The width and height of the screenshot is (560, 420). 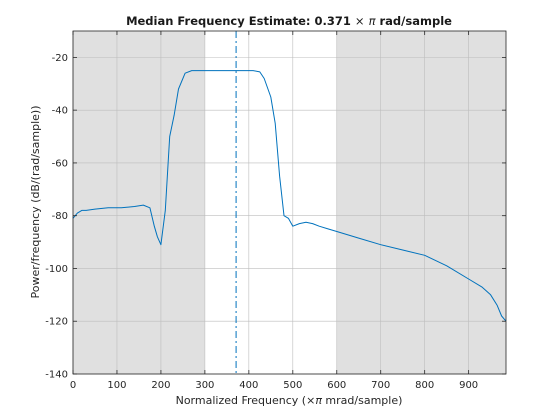 I want to click on x-tick-label-400: 400, so click(x=248, y=385).